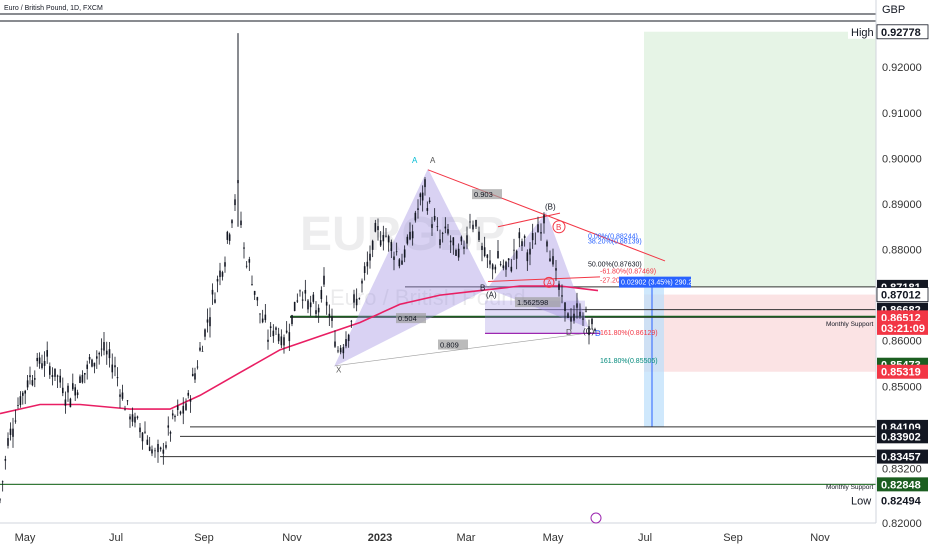  I want to click on profit-zone, so click(760, 159).